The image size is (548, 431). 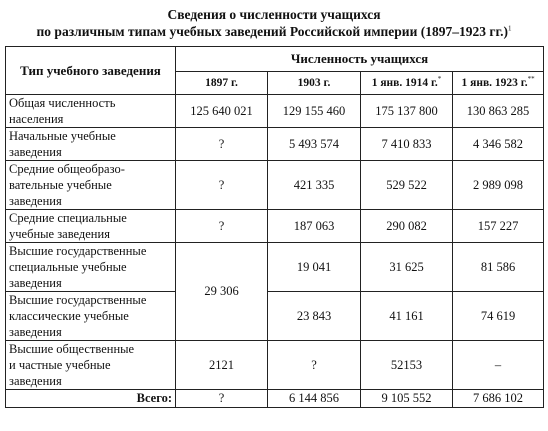 What do you see at coordinates (60, 365) in the screenshot?
I see `row-label-line: и частные учебные` at bounding box center [60, 365].